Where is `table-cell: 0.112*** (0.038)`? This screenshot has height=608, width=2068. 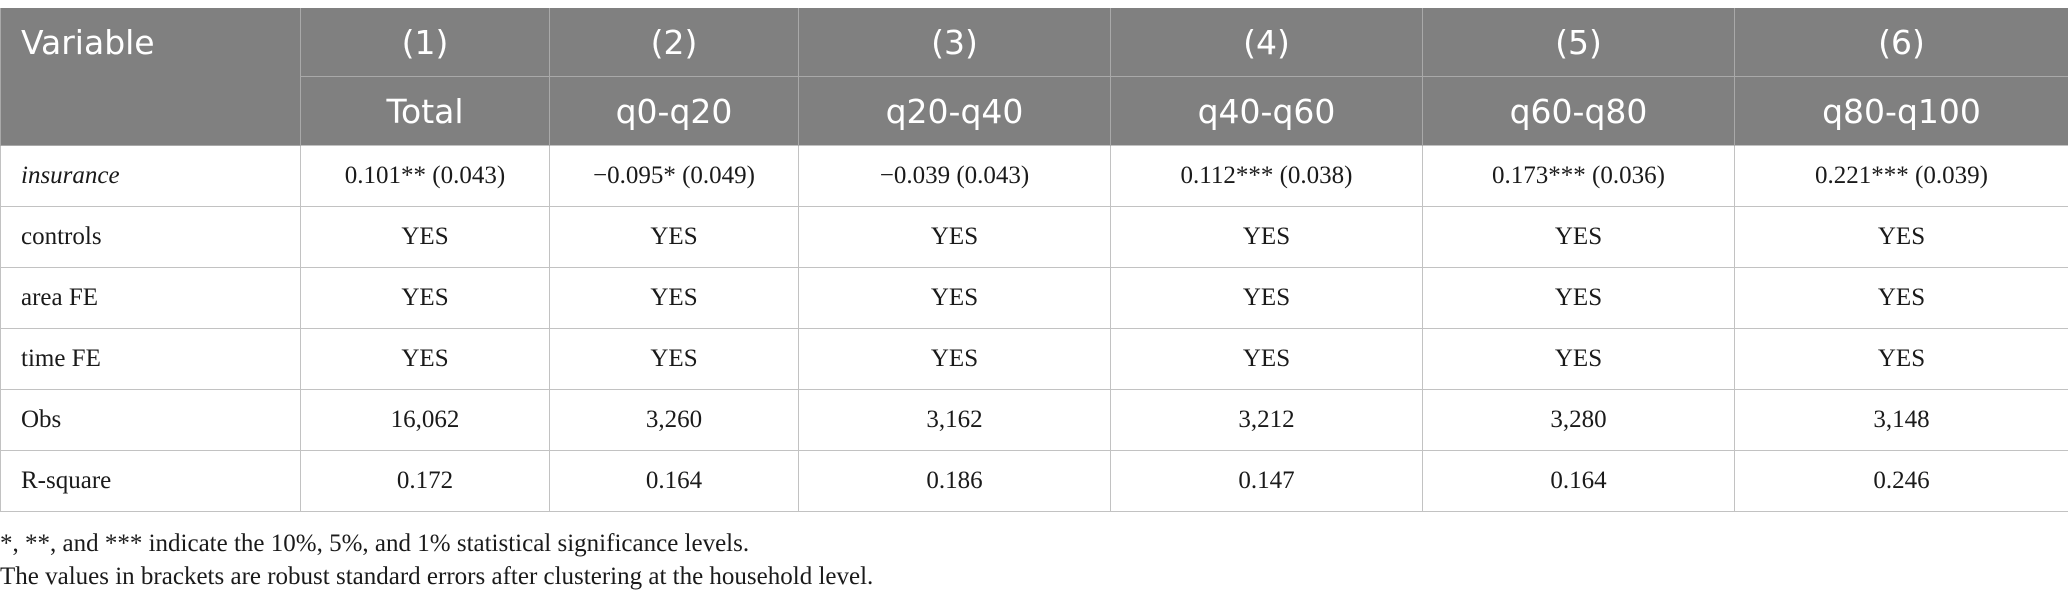 table-cell: 0.112*** (0.038) is located at coordinates (1266, 176).